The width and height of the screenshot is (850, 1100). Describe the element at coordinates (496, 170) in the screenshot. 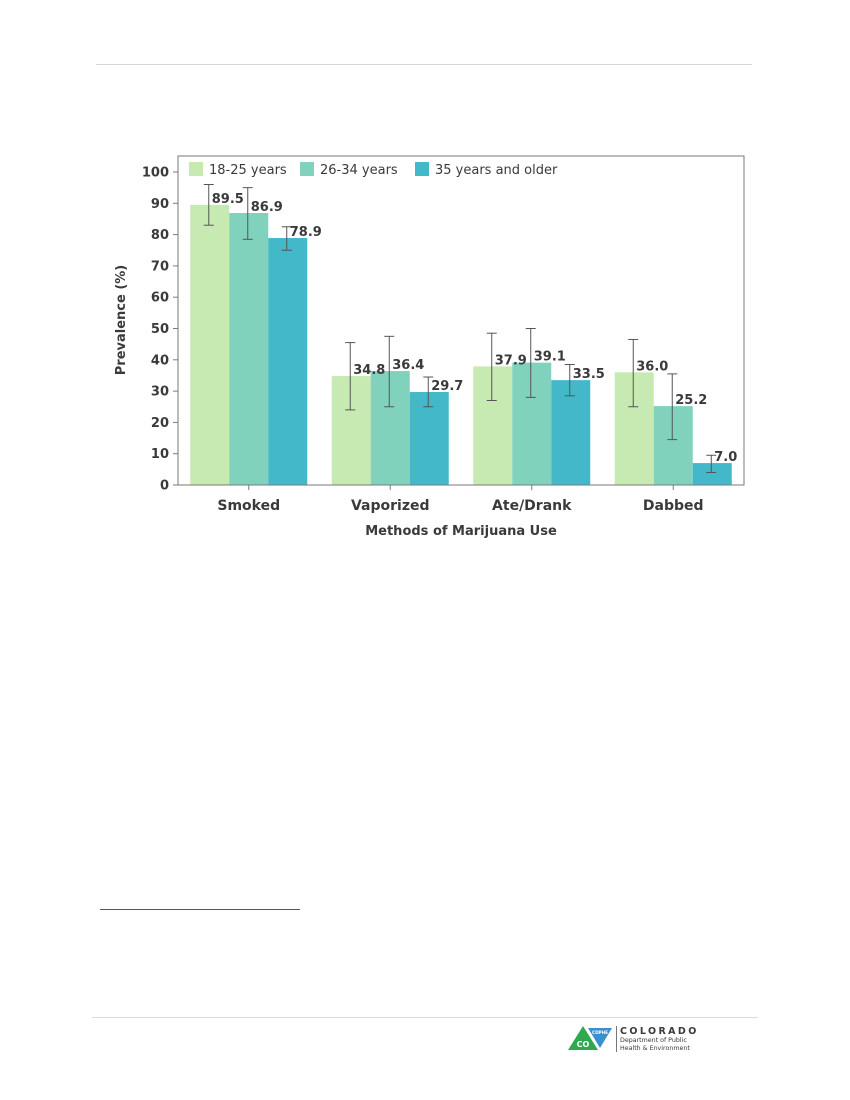

I see `legend-label: 35 years and older` at that location.